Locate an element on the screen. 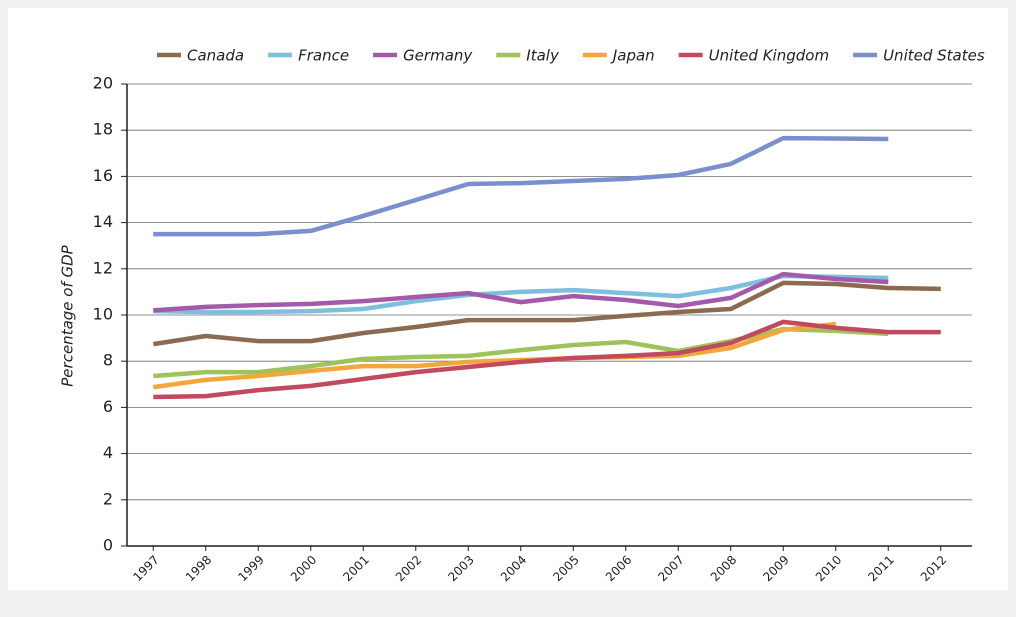 The width and height of the screenshot is (1016, 617). legend-label: Italy is located at coordinates (543, 56).